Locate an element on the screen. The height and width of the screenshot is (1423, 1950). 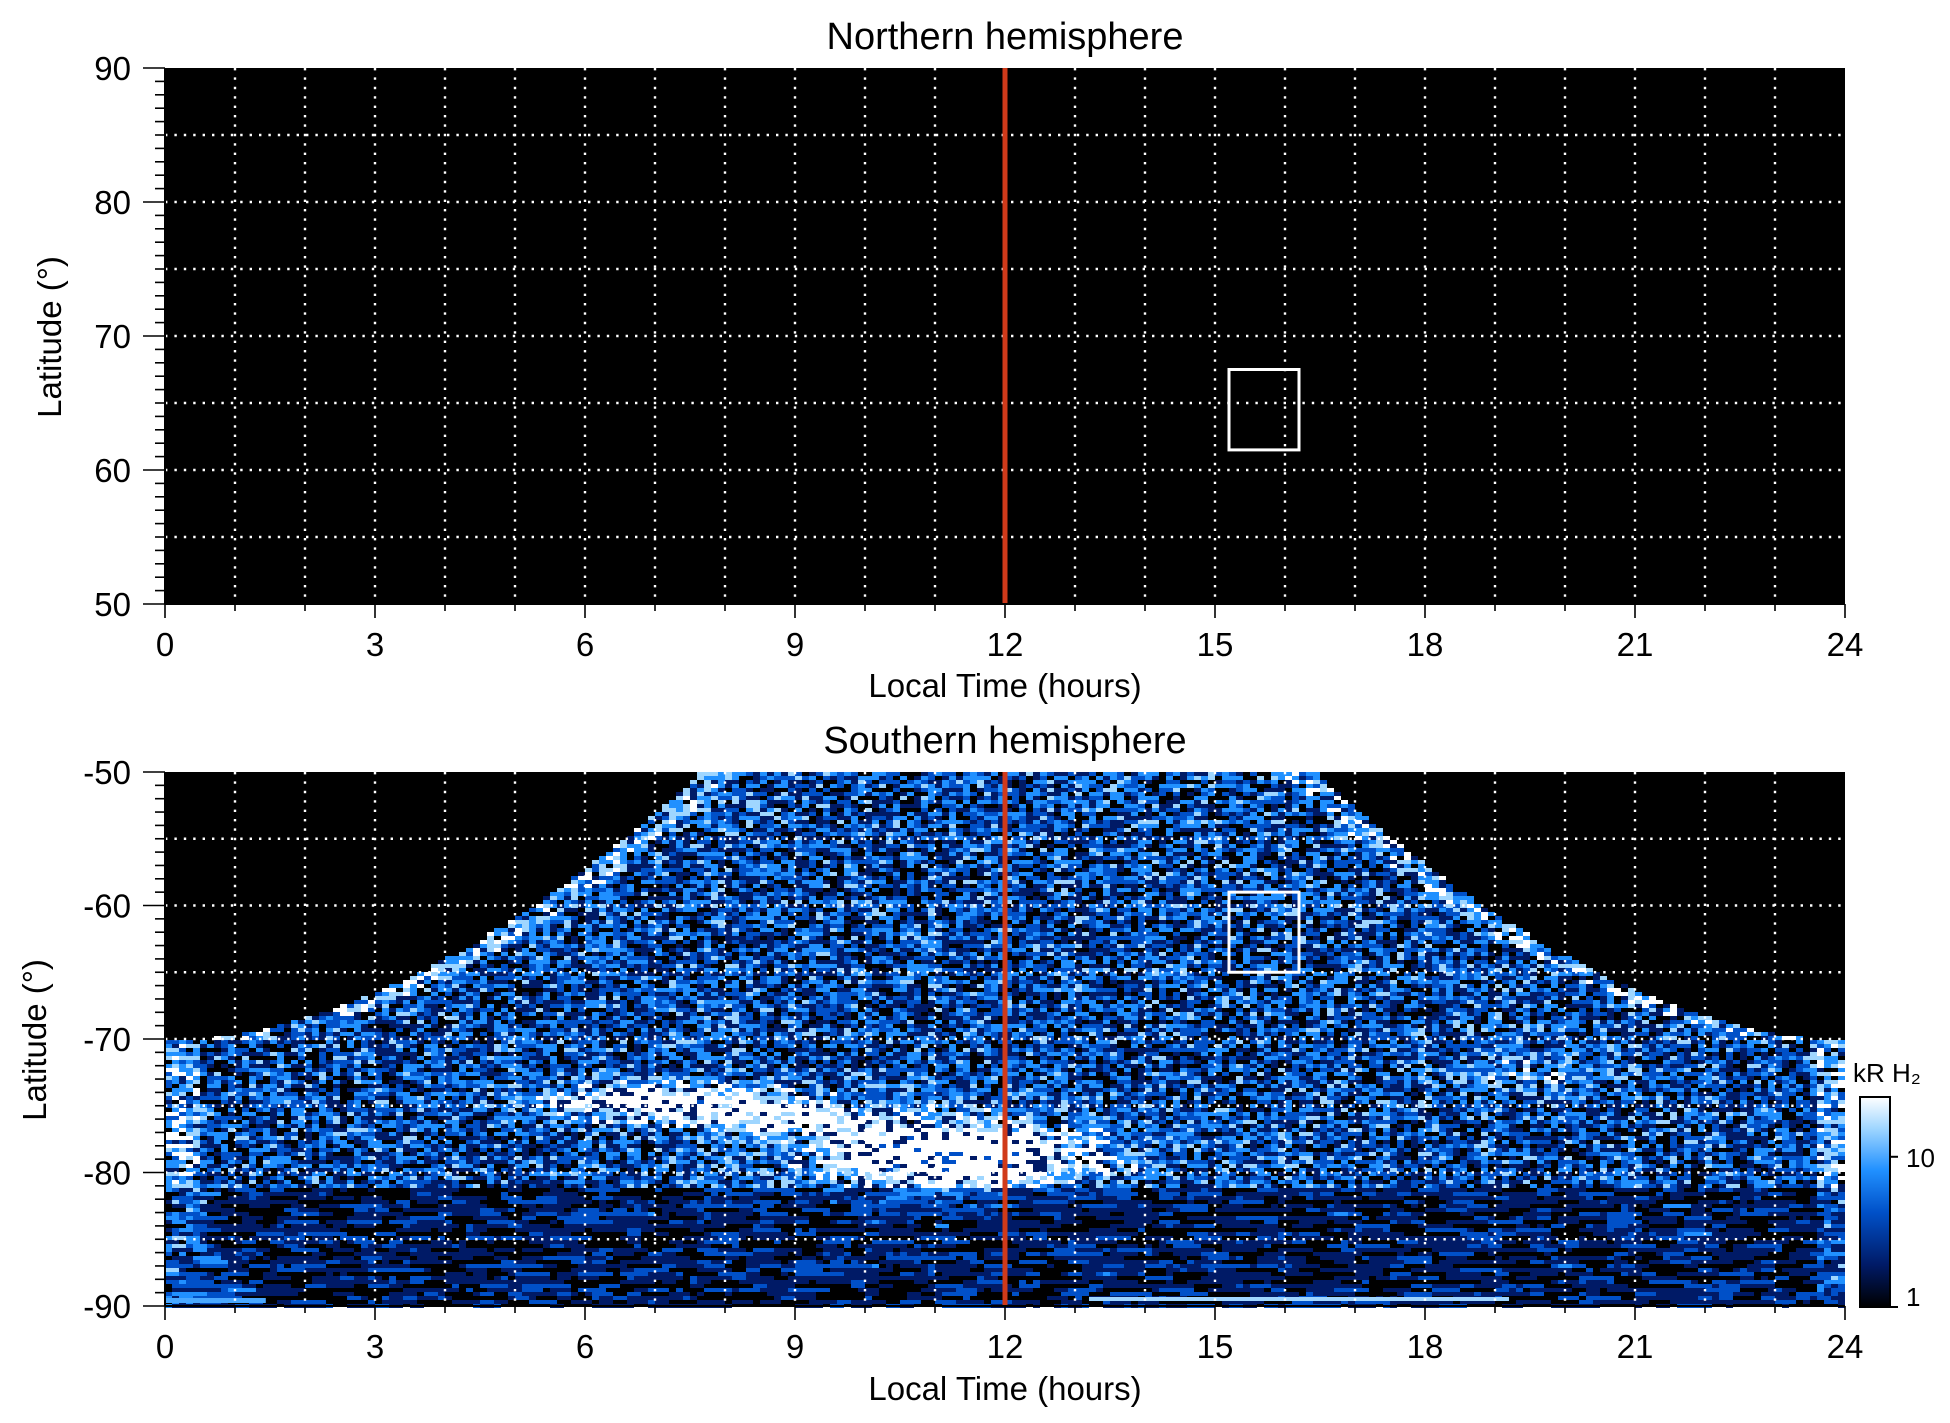
colorbar-label: kR H₂ is located at coordinates (1887, 1073).